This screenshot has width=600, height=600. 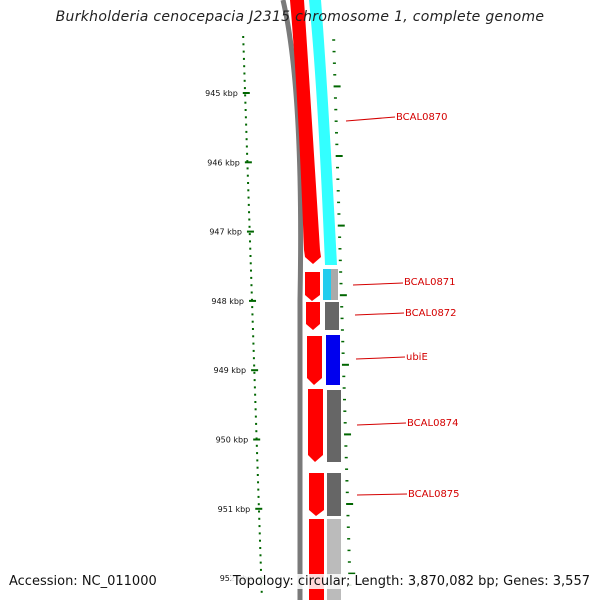 What do you see at coordinates (221, 93) in the screenshot?
I see `kbp-tick-label: 945 kbp` at bounding box center [221, 93].